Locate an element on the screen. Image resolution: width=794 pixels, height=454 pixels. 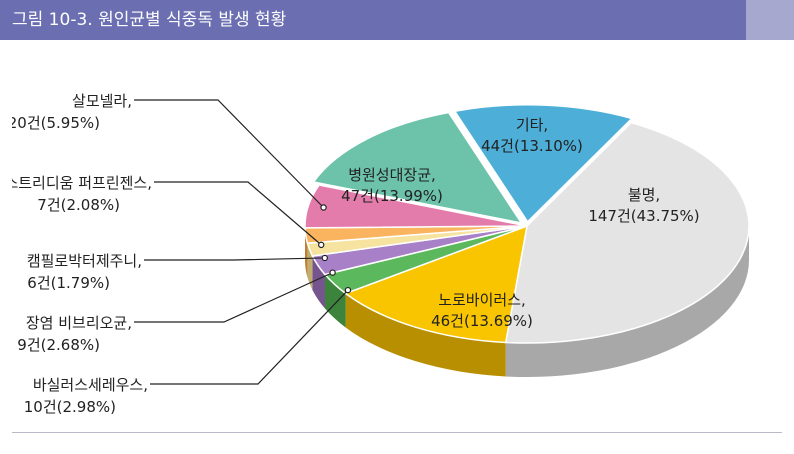
slice-label-name: 바실러스세레우스, is located at coordinates (90, 385).